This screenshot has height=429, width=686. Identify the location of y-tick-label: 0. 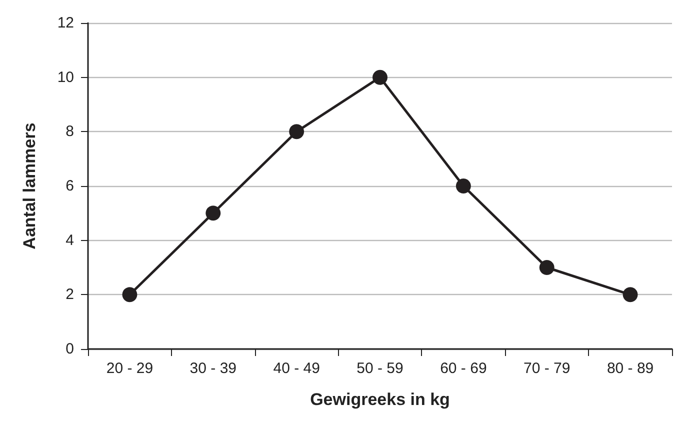
(70, 349).